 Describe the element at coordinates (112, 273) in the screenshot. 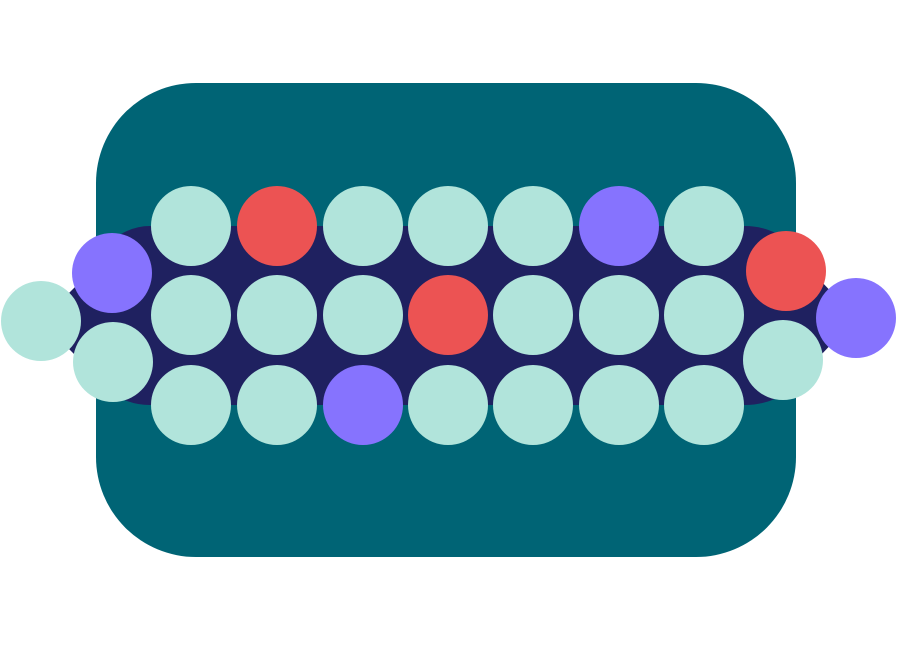

I see `token-left-end-1-violet` at that location.